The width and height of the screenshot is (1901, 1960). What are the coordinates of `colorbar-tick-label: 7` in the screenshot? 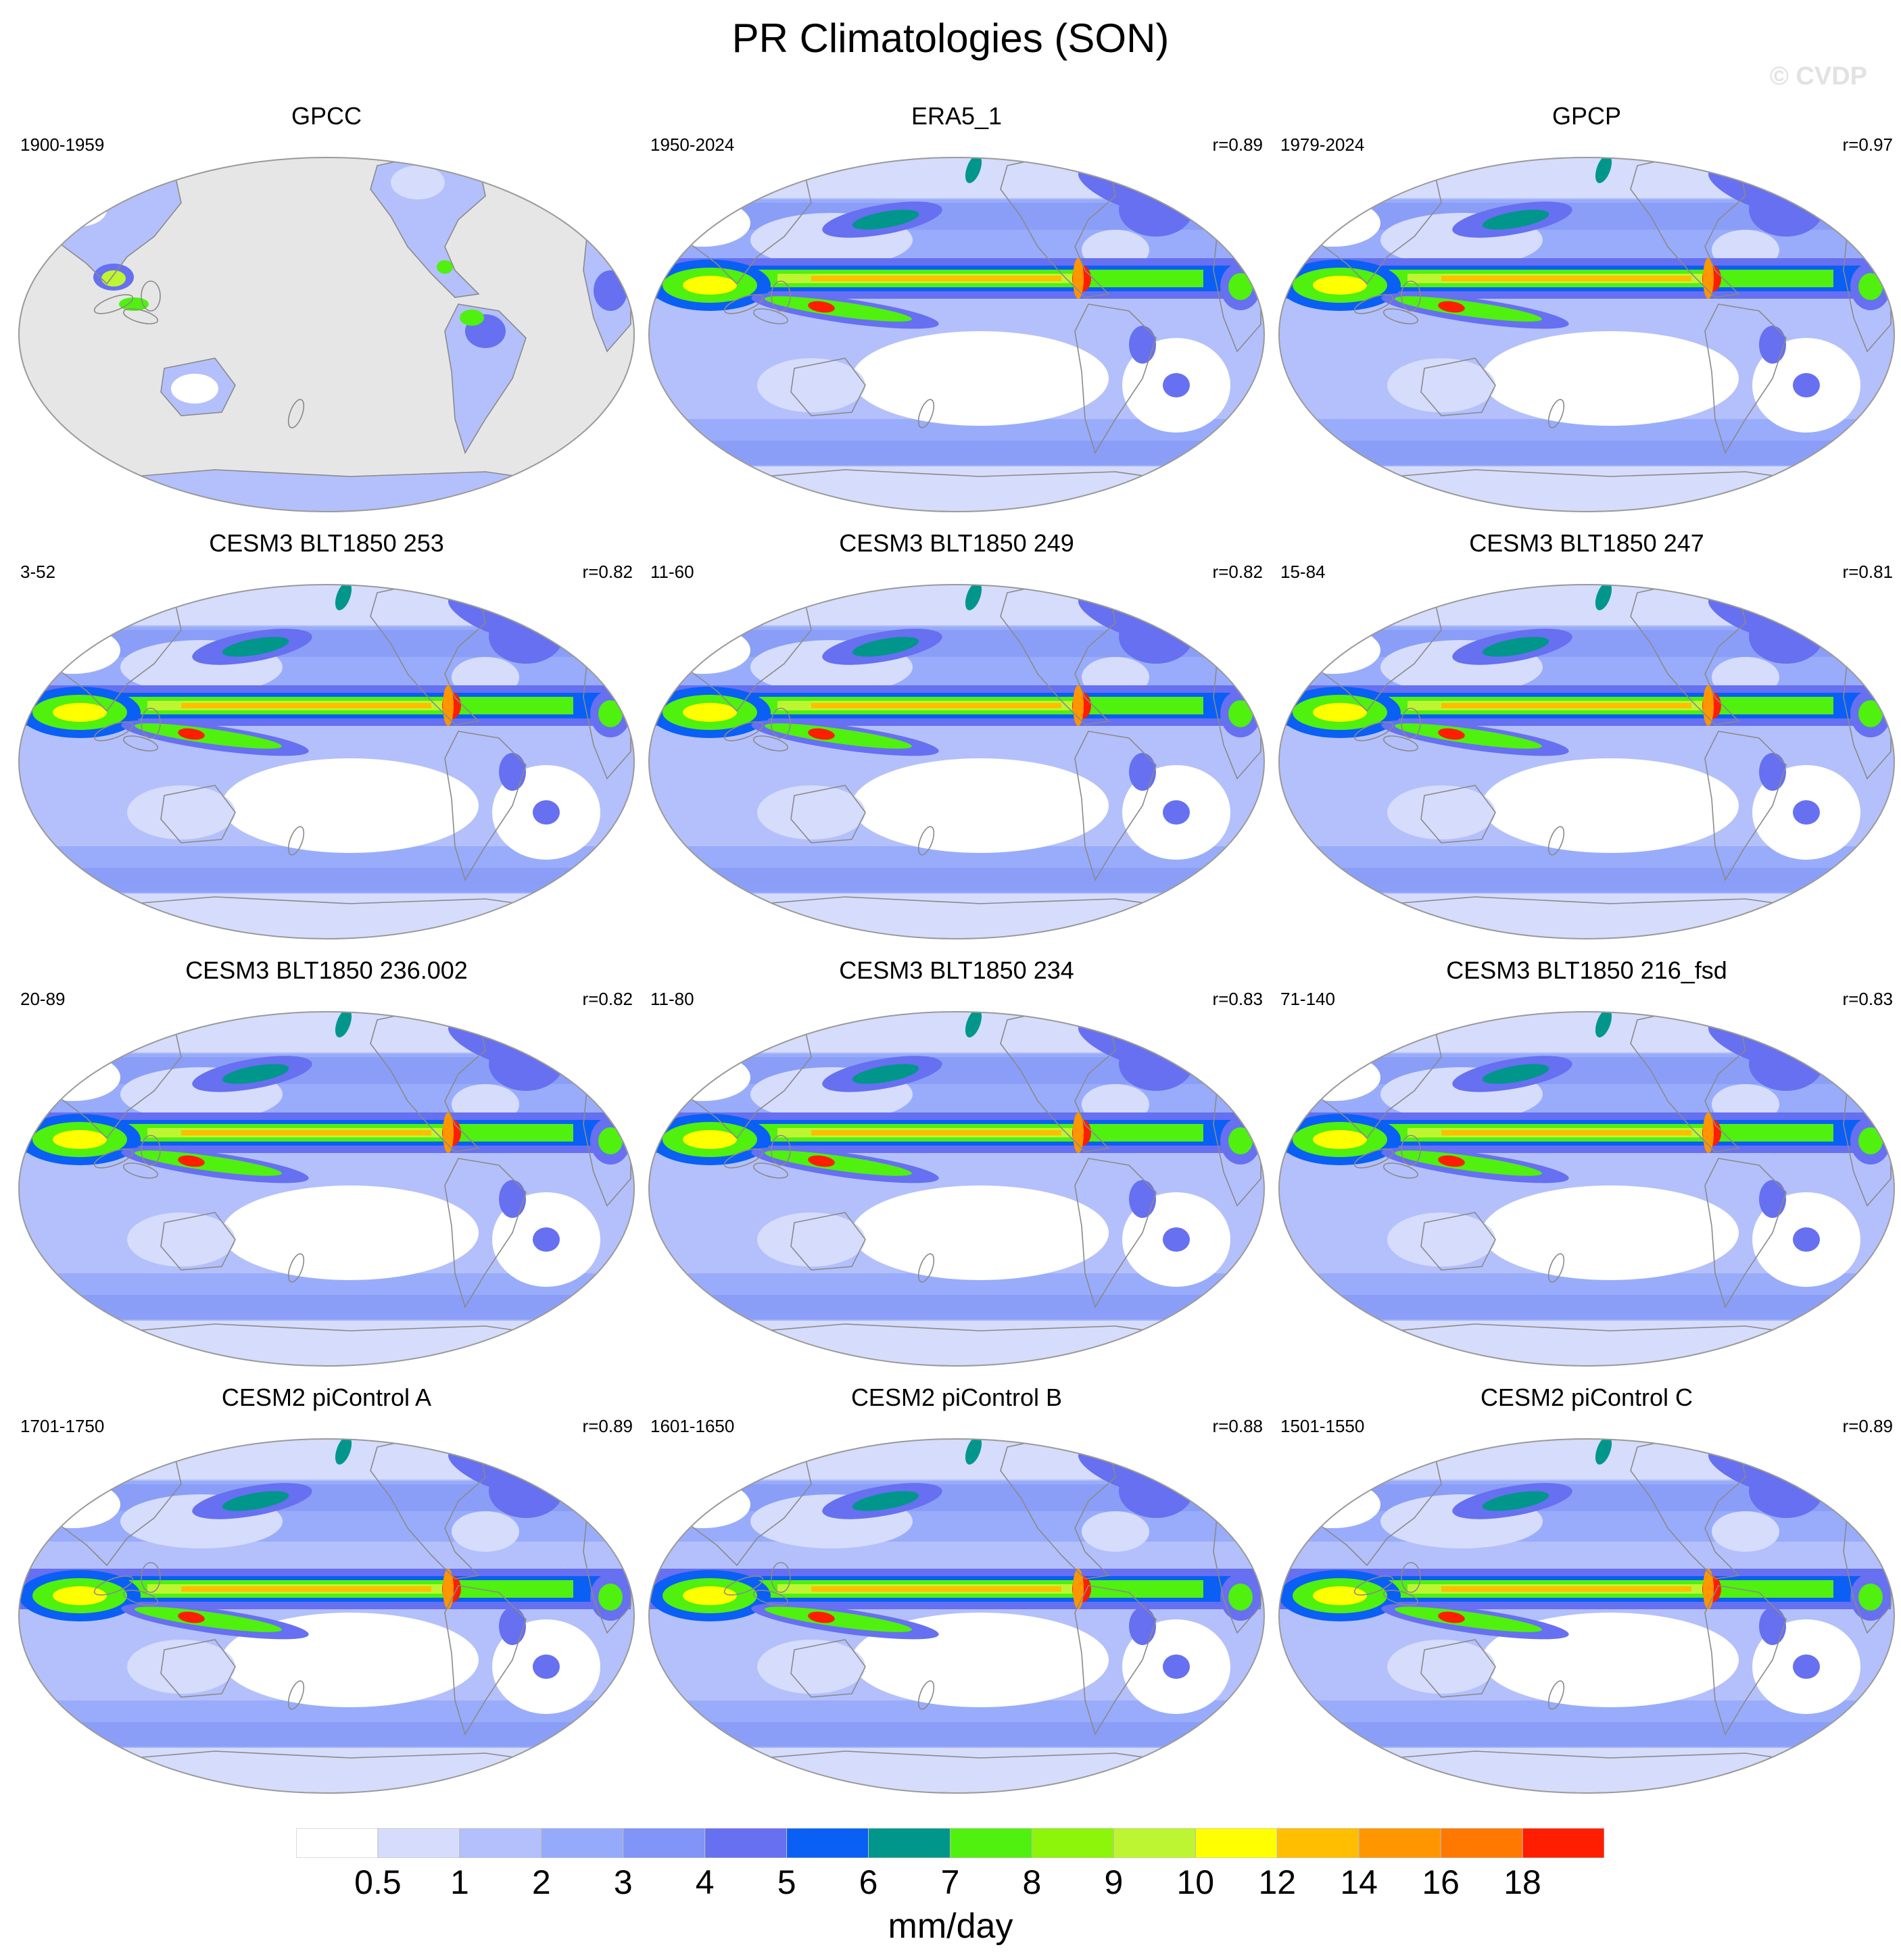 It's located at (950, 1882).